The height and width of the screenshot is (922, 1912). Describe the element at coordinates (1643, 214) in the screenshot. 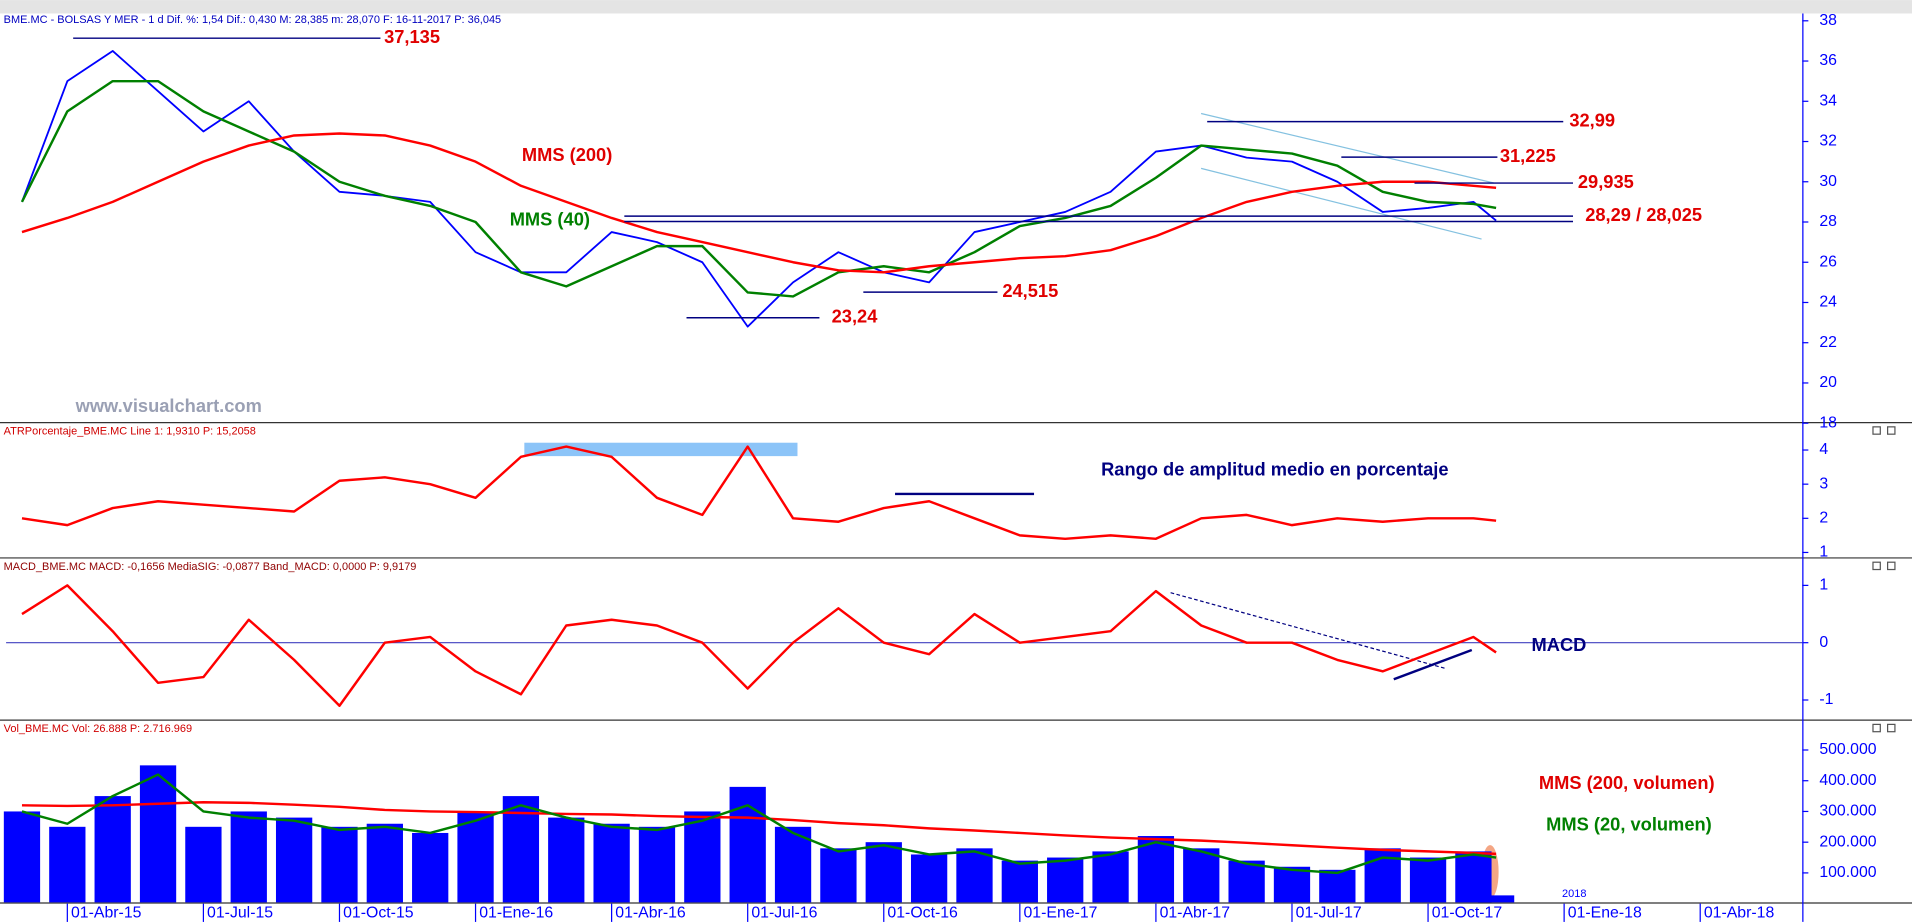

I see `level-label: 28,29 / 28,025` at that location.